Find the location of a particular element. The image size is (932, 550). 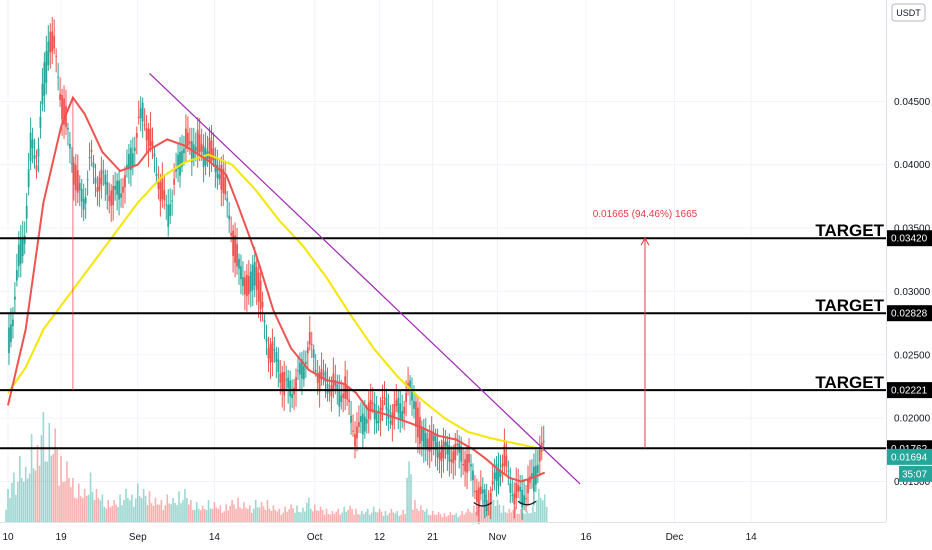

time-axis: 10 19 Sep 14 Oct 12 21 Nov 16 Dec 14 is located at coordinates (379, 537).